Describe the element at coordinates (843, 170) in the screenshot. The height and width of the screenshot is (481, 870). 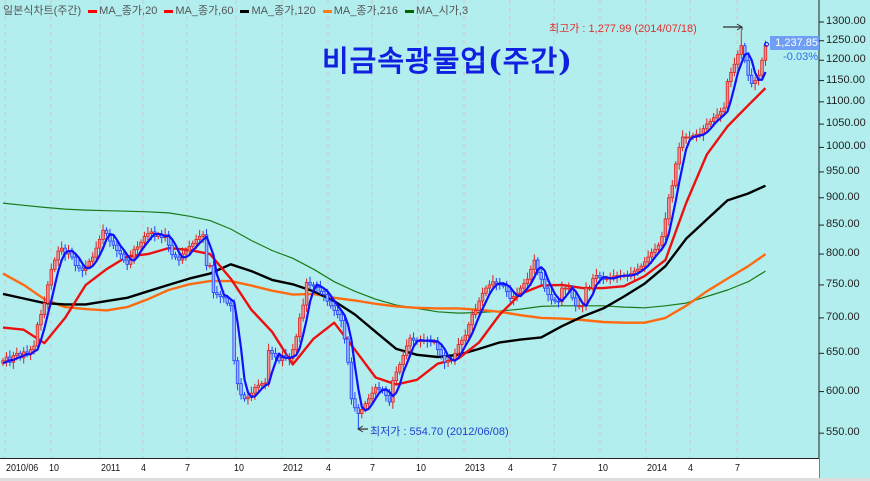
I see `y-tick-label: 950.00` at that location.